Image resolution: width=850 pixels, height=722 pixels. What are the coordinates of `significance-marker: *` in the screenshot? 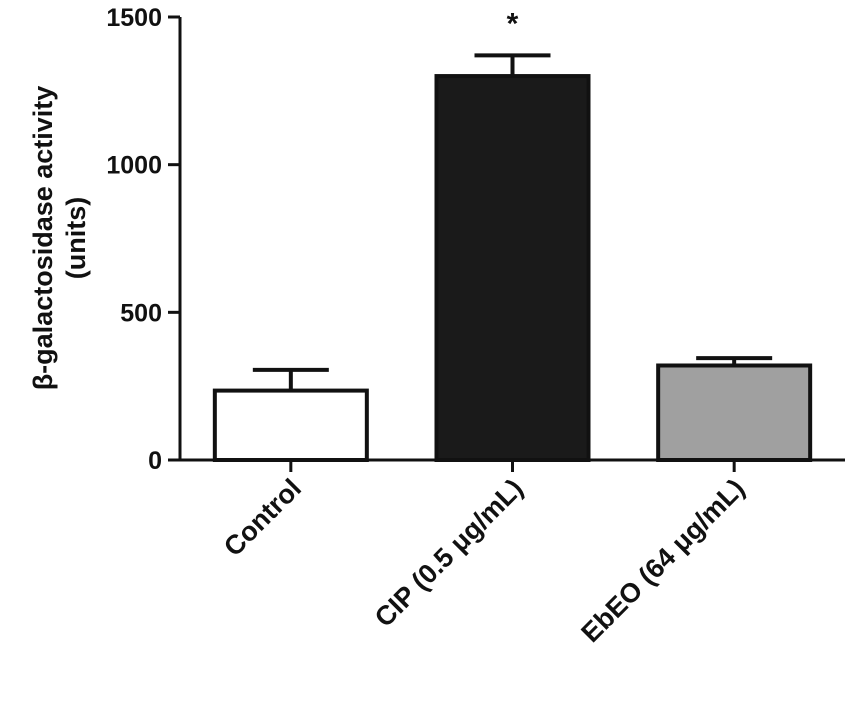 It's located at (513, 23).